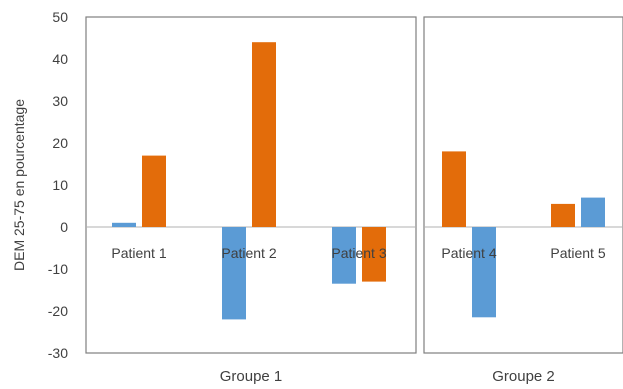  I want to click on bar-patient-1-orange, so click(154, 191).